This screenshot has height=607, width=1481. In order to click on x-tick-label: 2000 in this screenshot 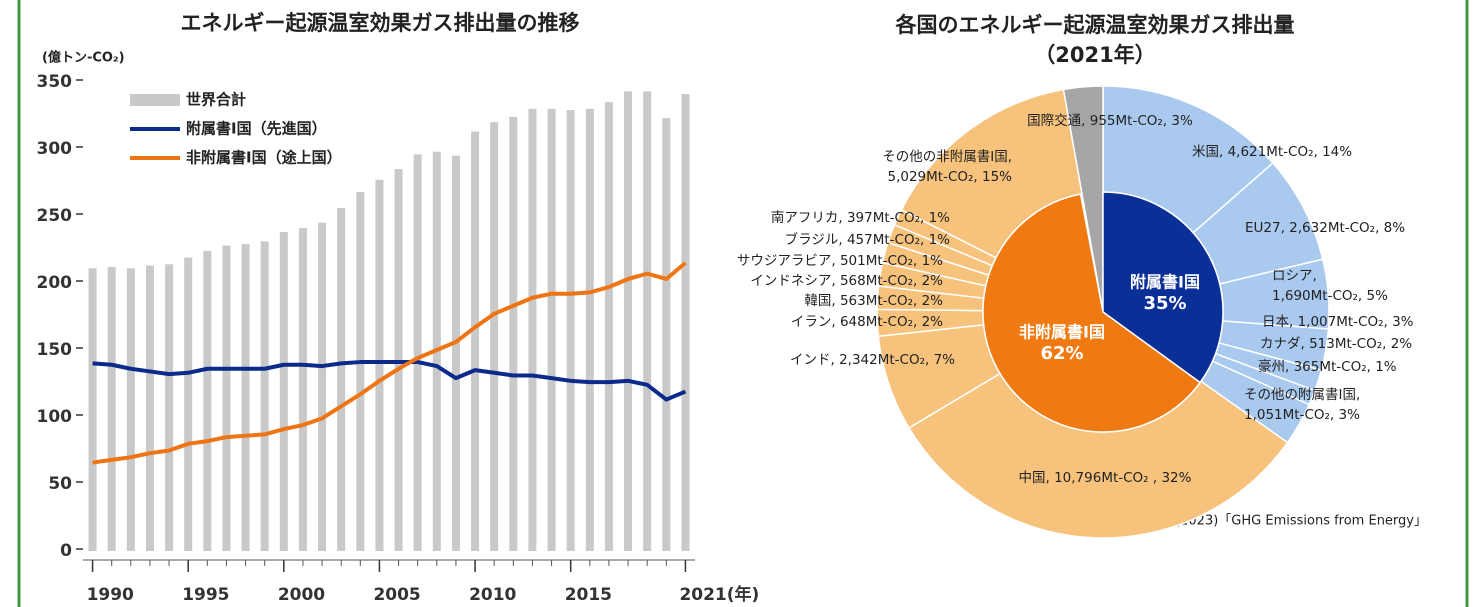, I will do `click(301, 595)`.